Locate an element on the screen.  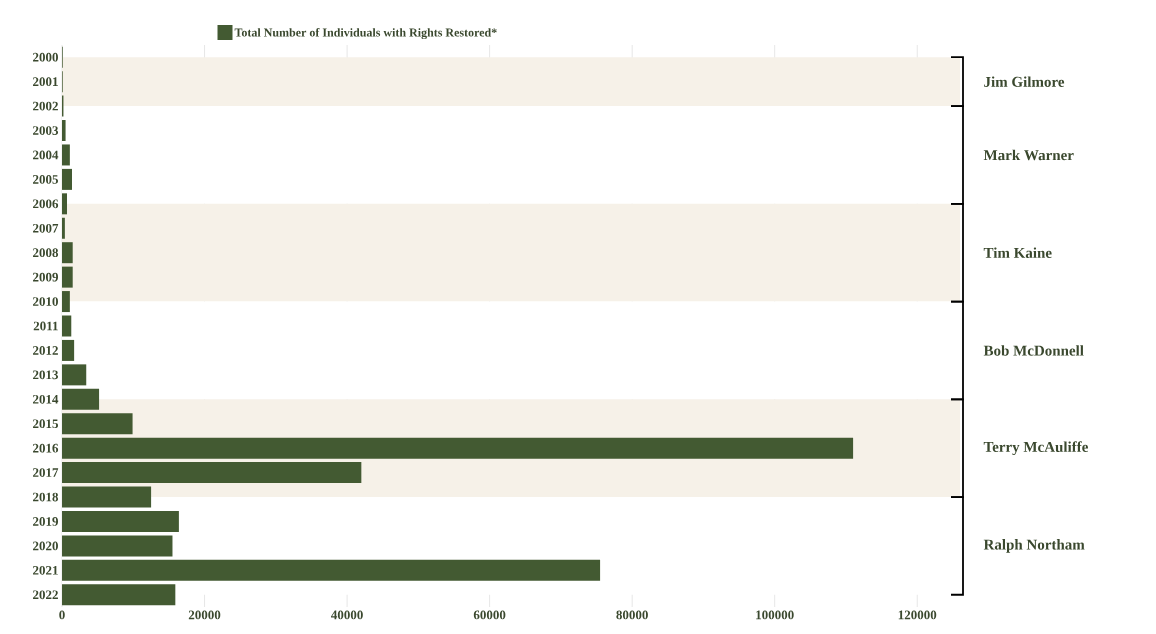
y-tick-label: 2002 is located at coordinates (45, 106).